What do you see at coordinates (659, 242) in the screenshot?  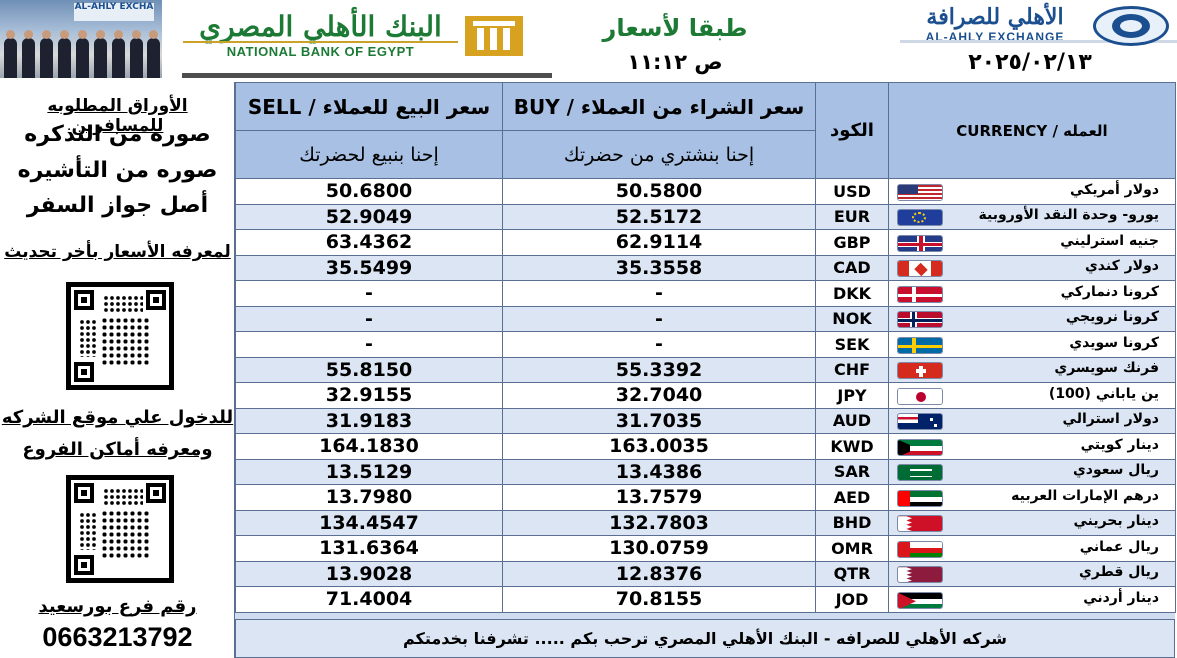 I see `buy-rate: 62.9114` at bounding box center [659, 242].